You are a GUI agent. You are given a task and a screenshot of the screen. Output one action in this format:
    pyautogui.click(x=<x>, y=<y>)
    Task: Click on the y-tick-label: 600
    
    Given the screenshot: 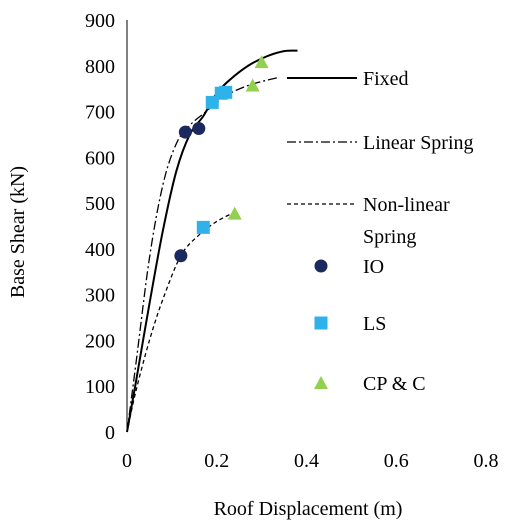 What is the action you would take?
    pyautogui.click(x=100, y=158)
    